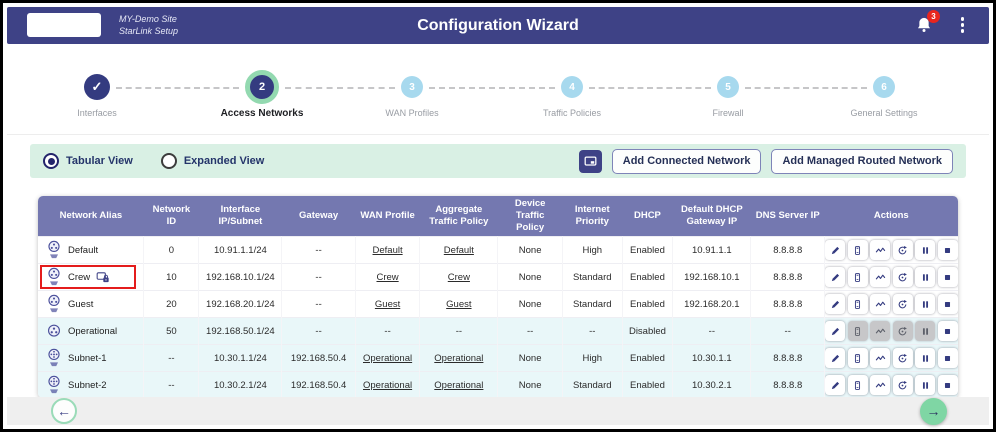  Describe the element at coordinates (458, 277) in the screenshot. I see `aggregate-traffic-policy-link: Crew` at that location.